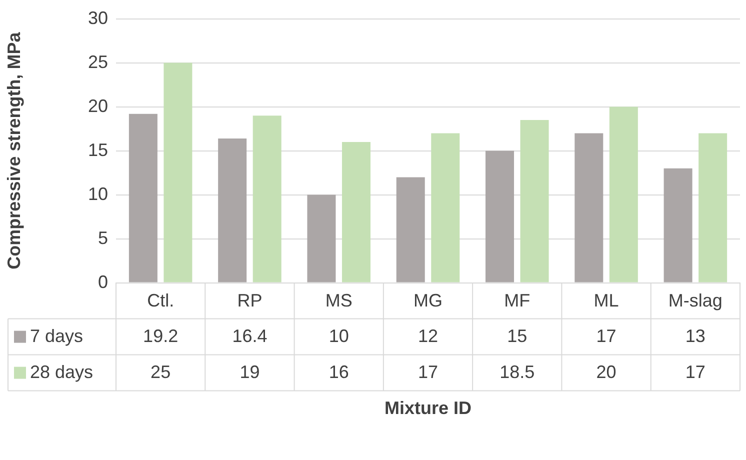  I want to click on y-axis-title: Compressive strength, MPa, so click(14, 150).